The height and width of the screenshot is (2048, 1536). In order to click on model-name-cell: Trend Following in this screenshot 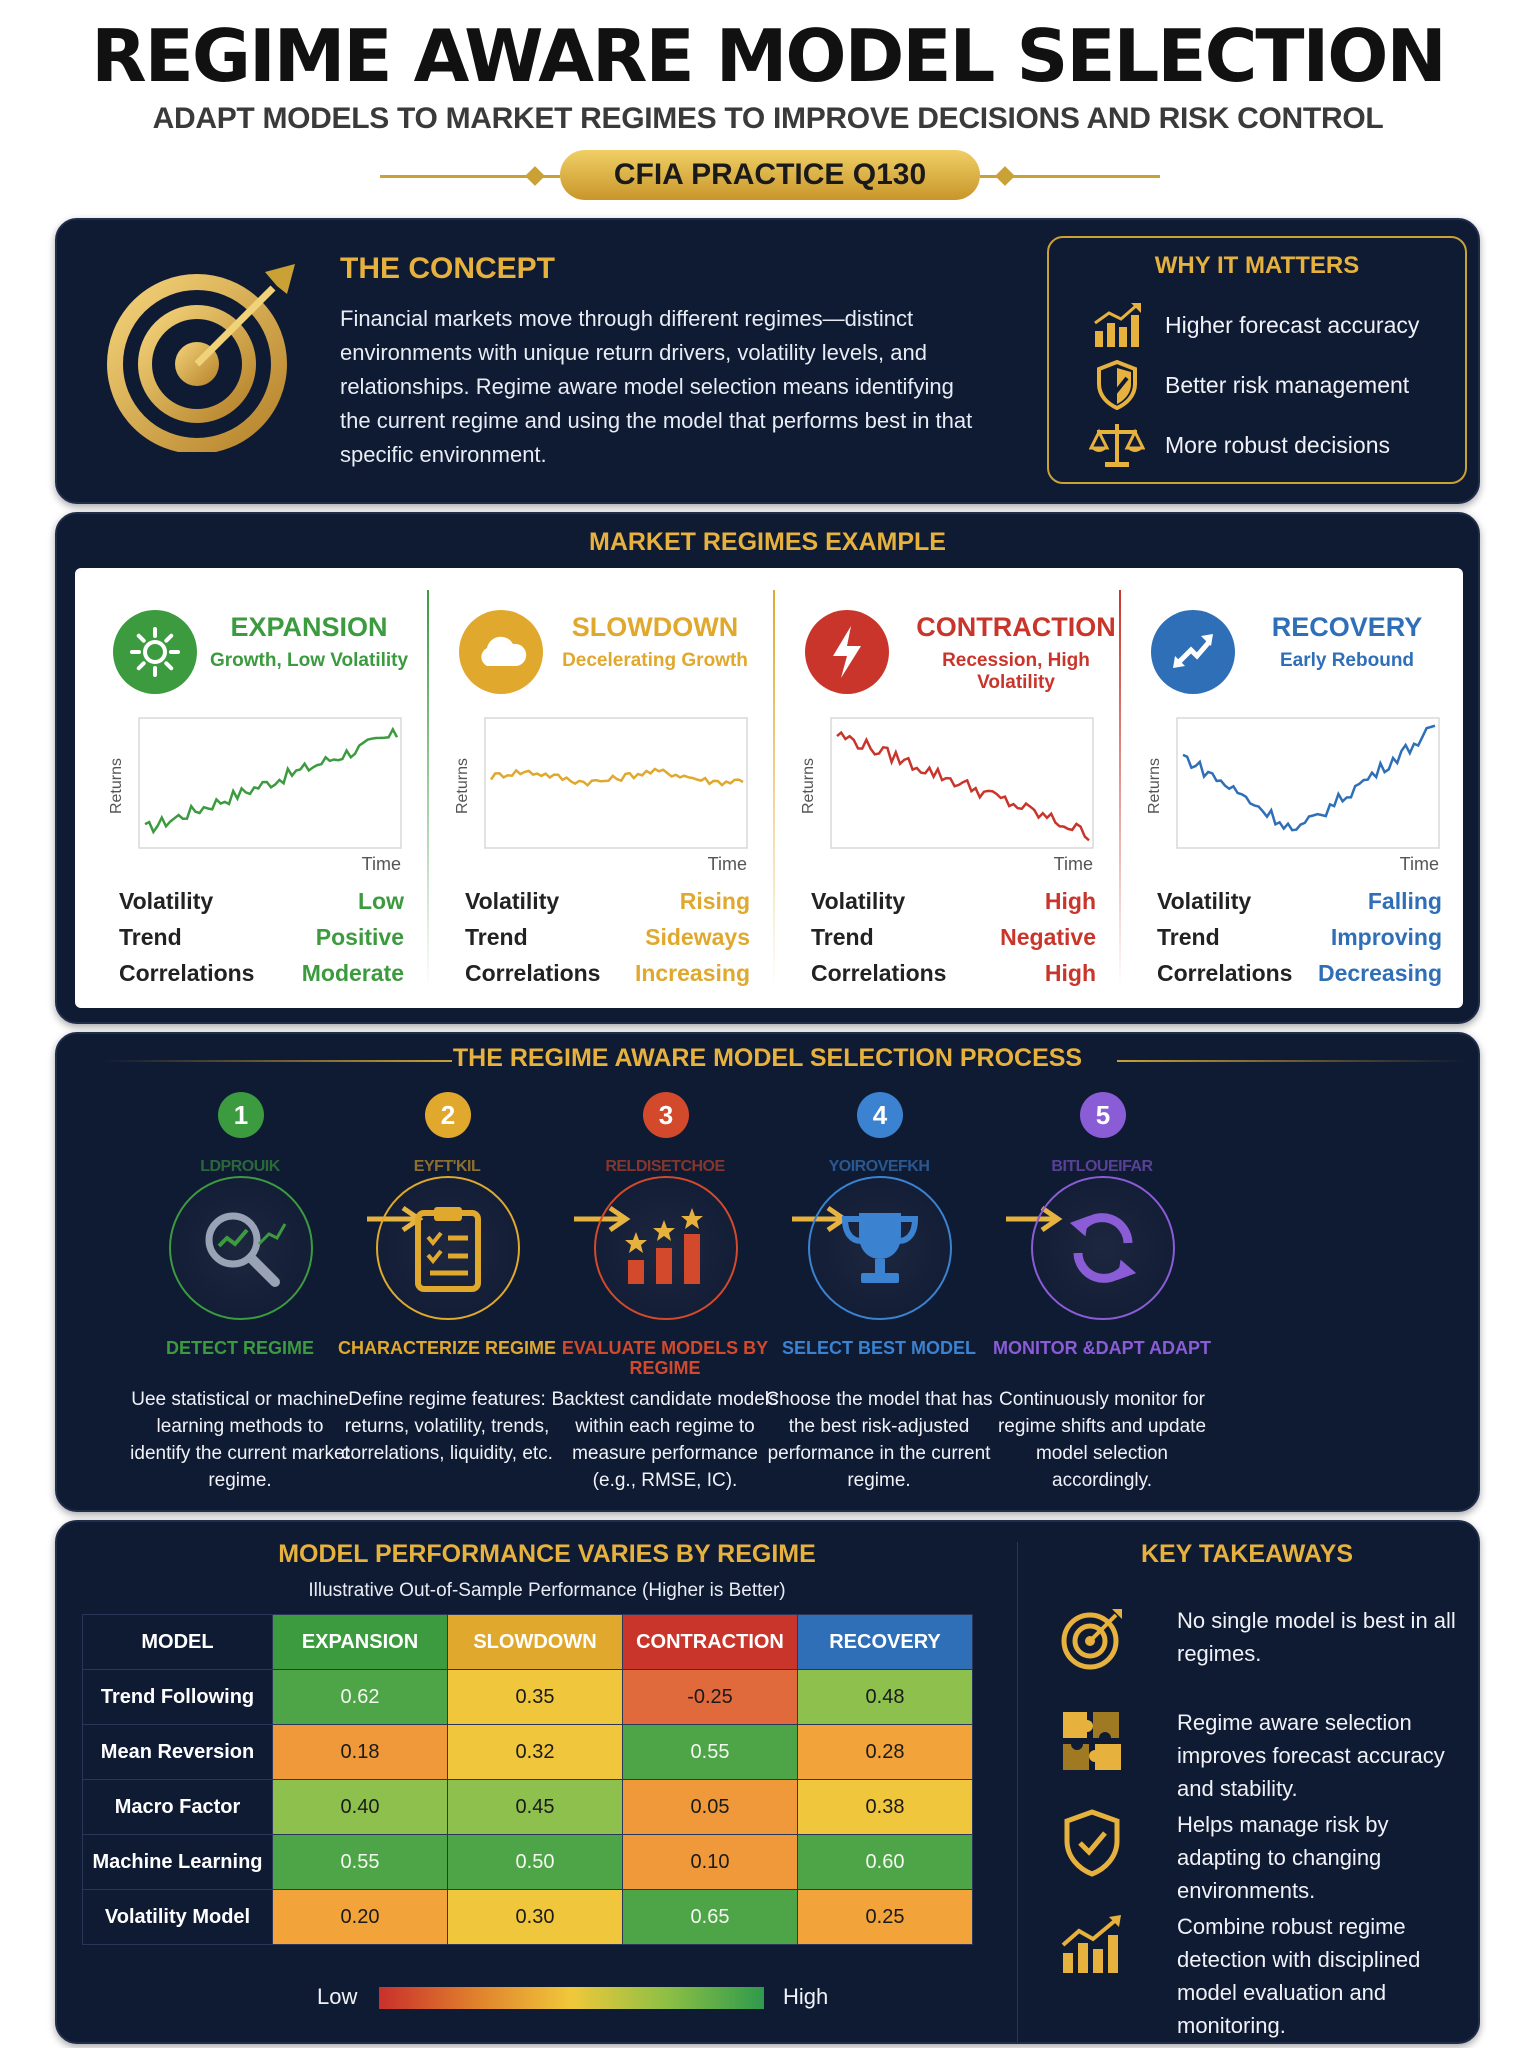, I will do `click(177, 1697)`.